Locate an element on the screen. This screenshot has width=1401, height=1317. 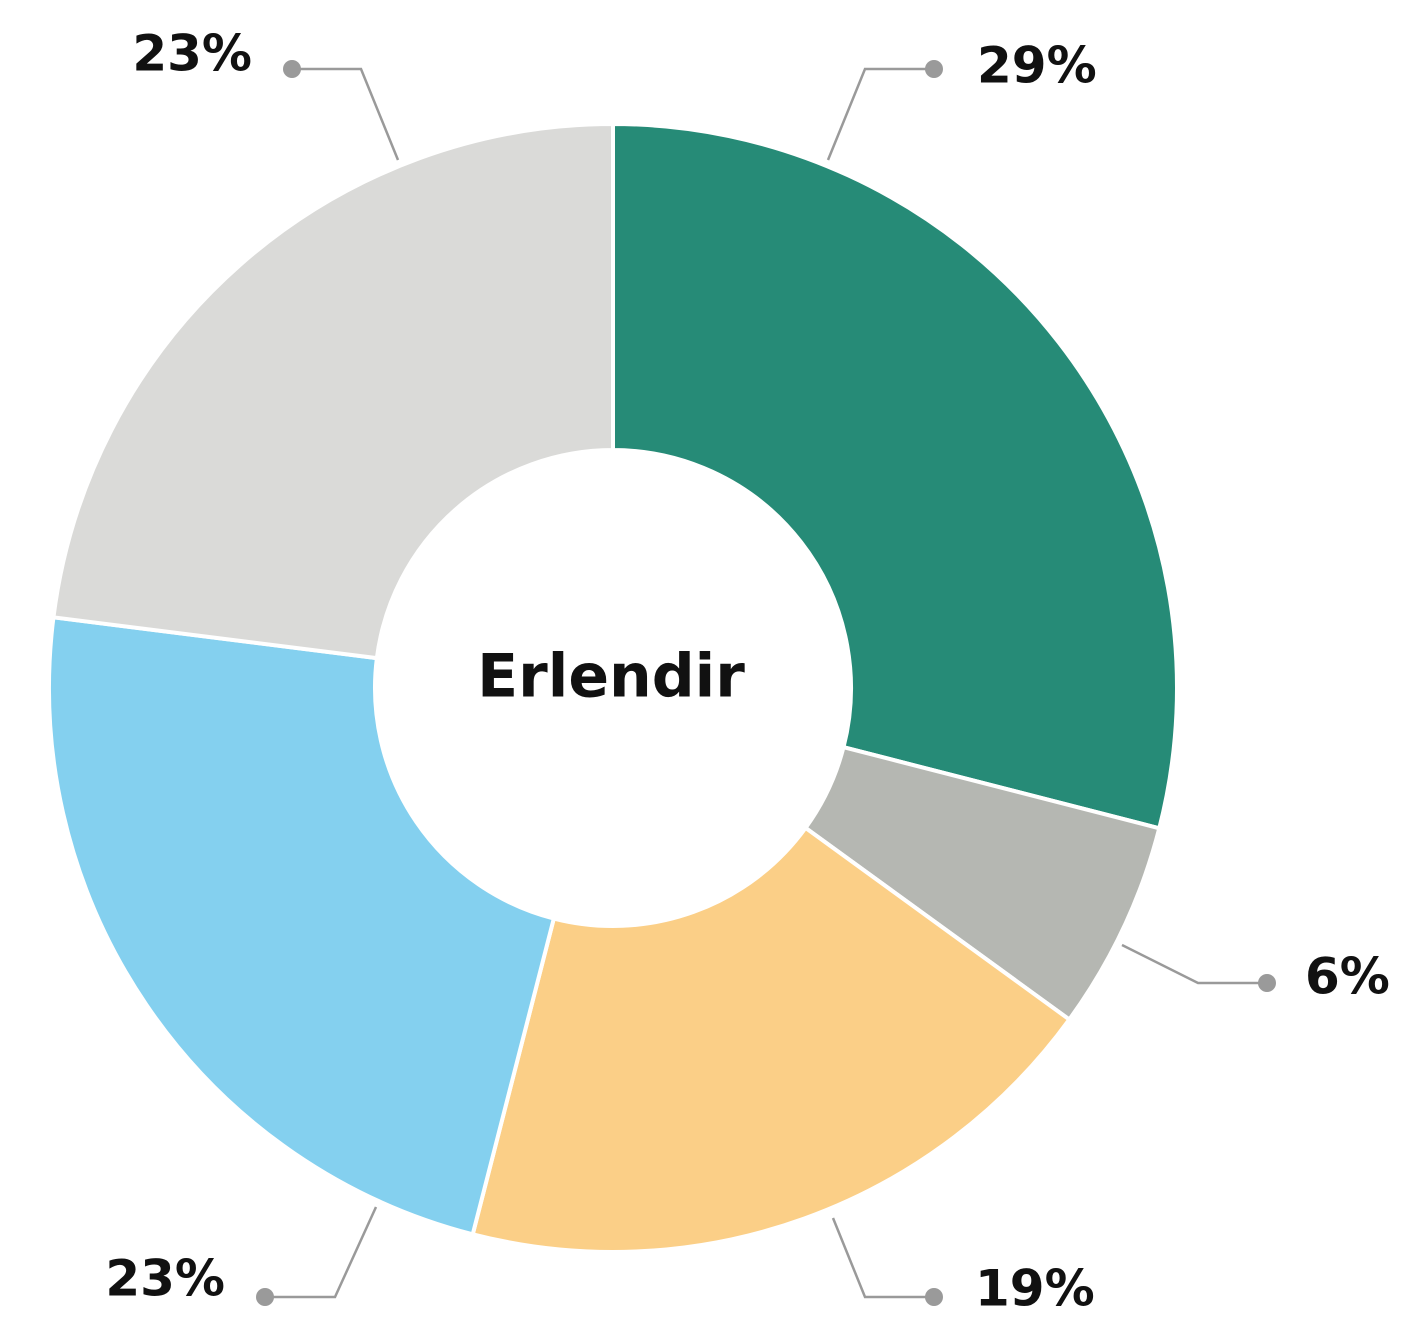
slice is located at coordinates (771, 1039).